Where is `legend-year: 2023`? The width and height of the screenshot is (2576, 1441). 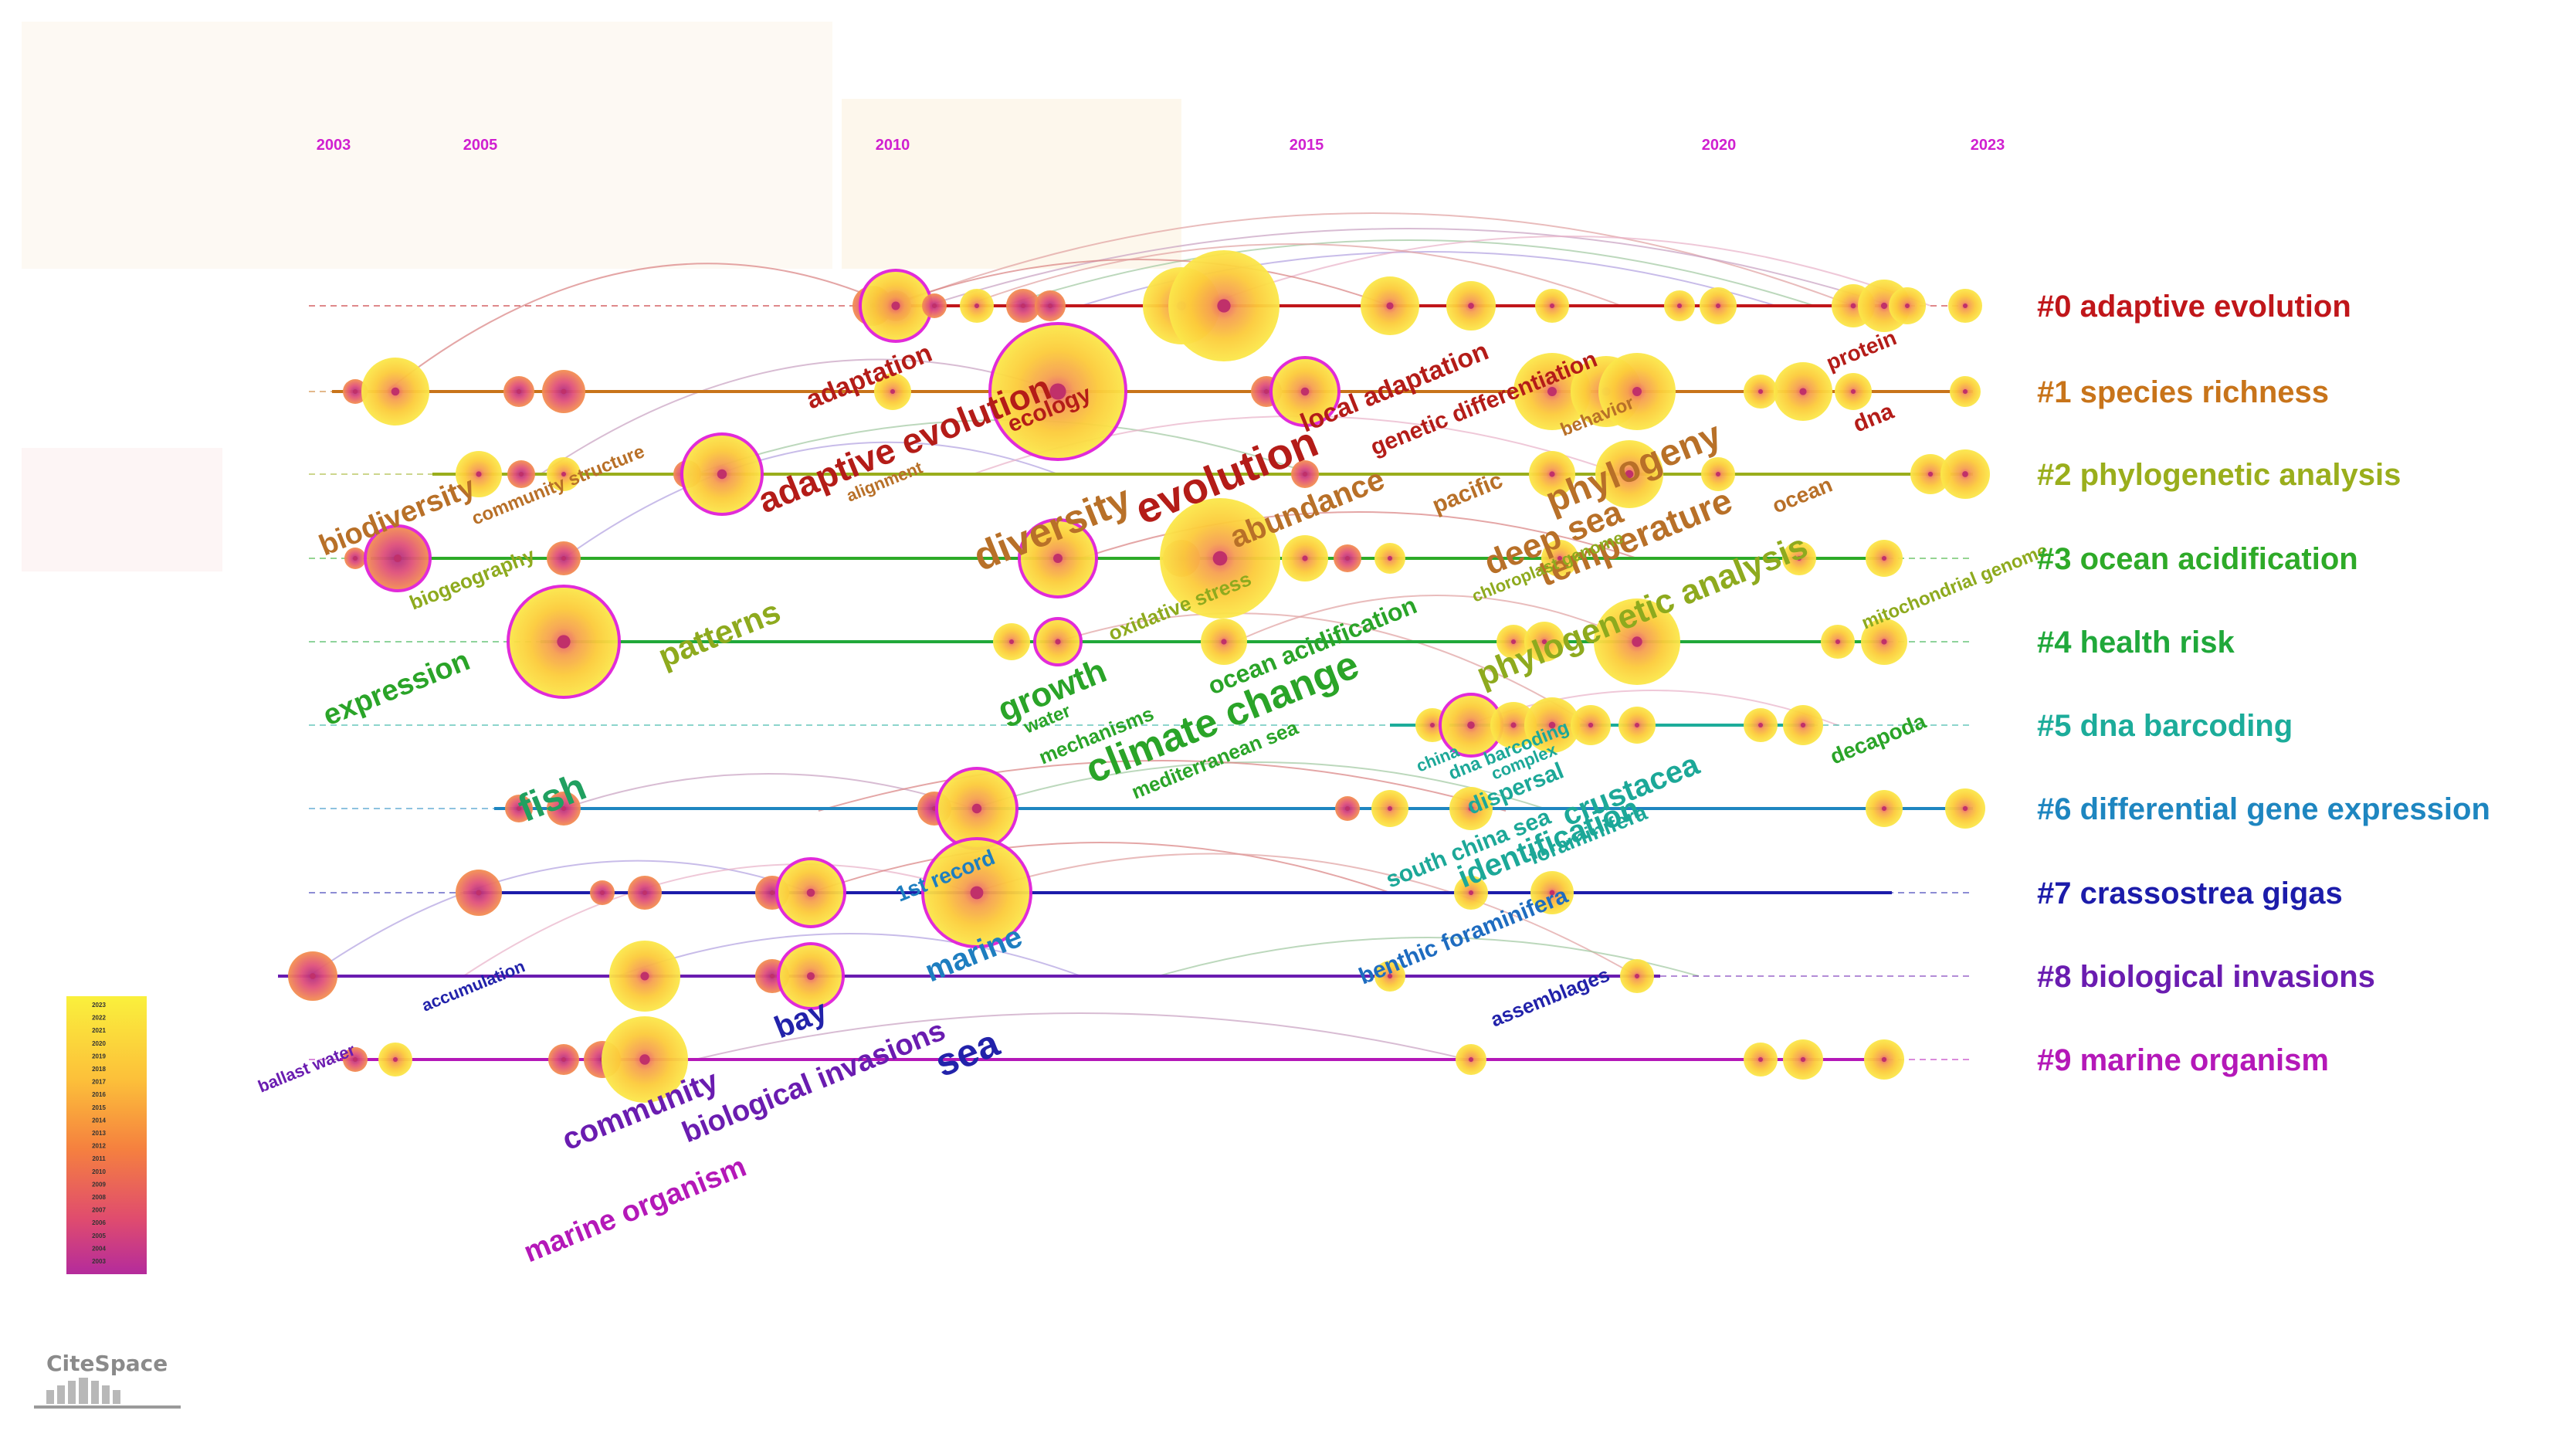
legend-year: 2023 is located at coordinates (99, 1005).